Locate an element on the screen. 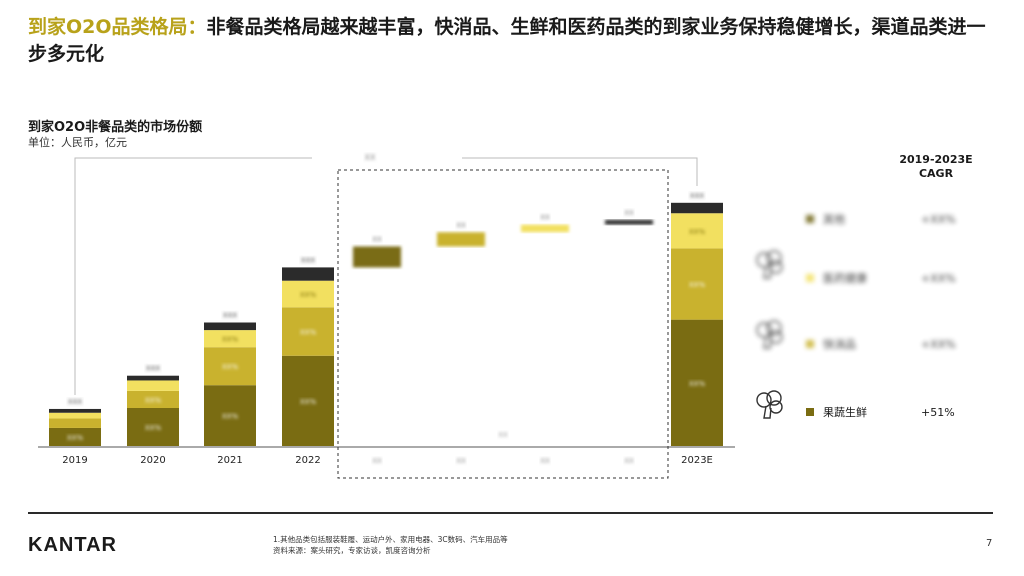  bar-total-2021: XXX is located at coordinates (230, 316).